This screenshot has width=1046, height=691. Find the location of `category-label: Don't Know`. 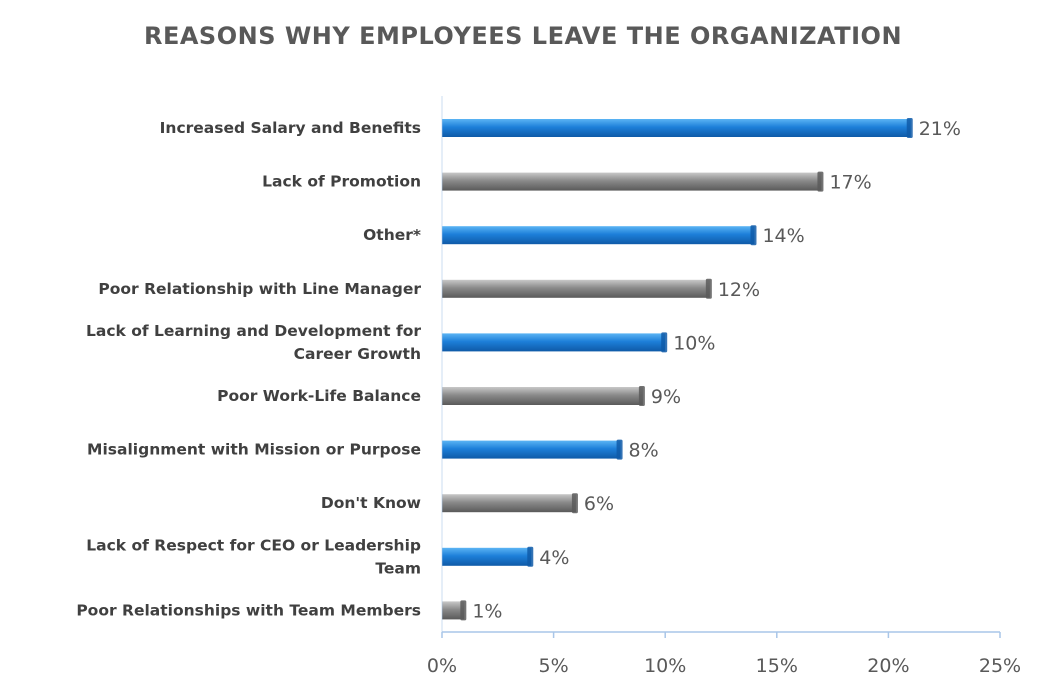

category-label: Don't Know is located at coordinates (371, 503).